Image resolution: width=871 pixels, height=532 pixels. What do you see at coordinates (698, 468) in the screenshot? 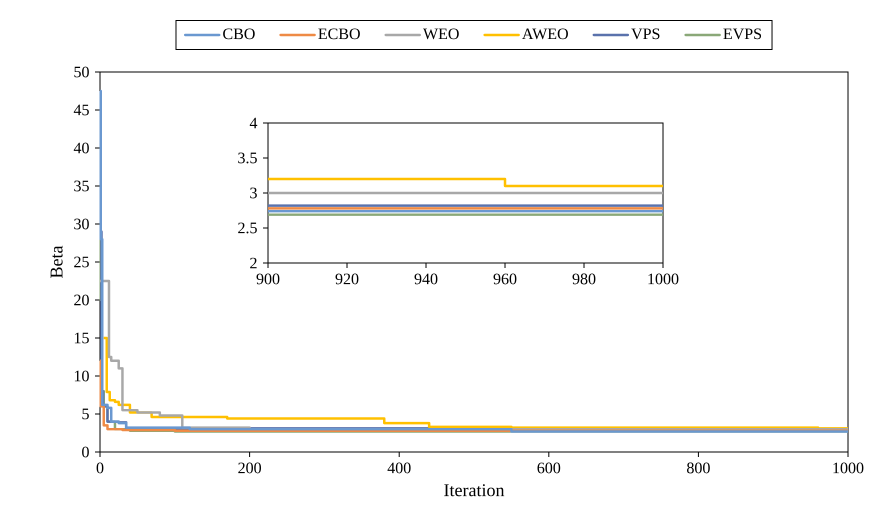
I see `x-tick-label: 800` at bounding box center [698, 468].